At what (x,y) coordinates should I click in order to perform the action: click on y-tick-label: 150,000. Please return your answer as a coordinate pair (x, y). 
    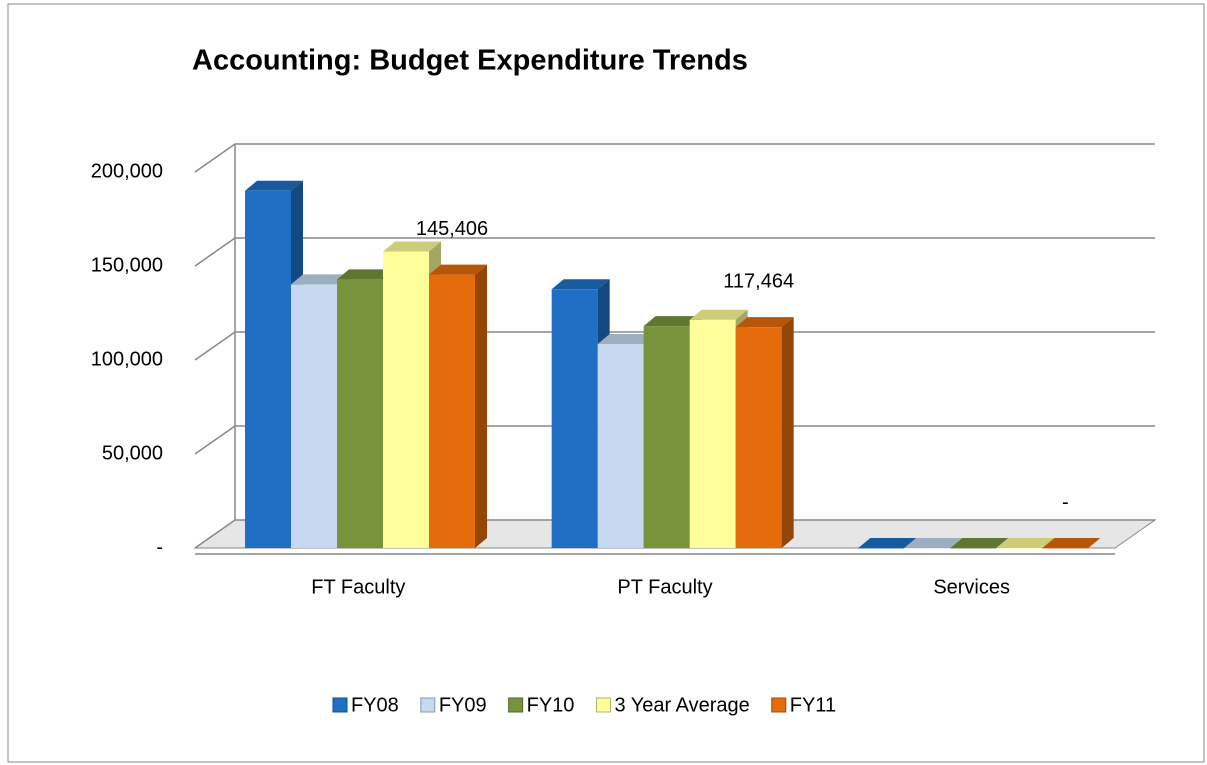
    Looking at the image, I should click on (127, 265).